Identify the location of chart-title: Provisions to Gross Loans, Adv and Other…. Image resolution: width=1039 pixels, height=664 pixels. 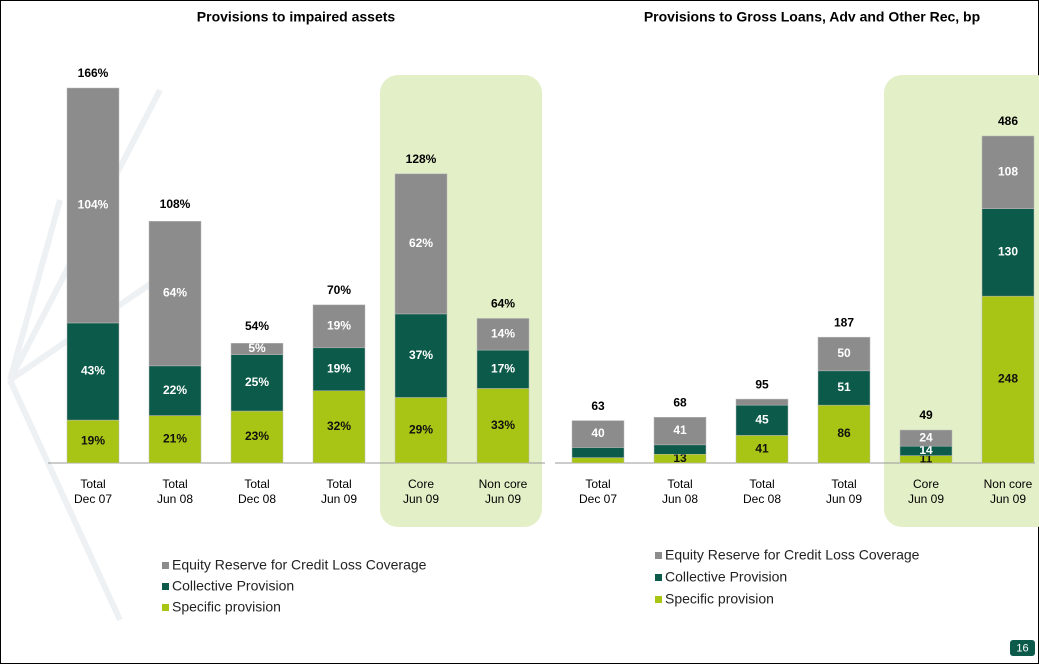
(812, 17).